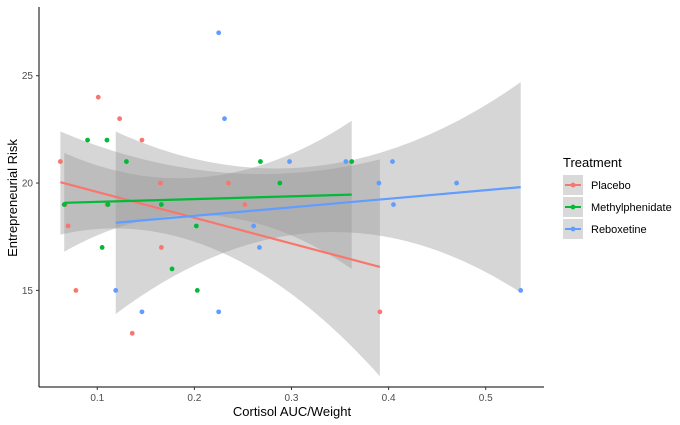 This screenshot has width=680, height=425. What do you see at coordinates (619, 230) in the screenshot?
I see `legend-label-reboxetine: Reboxetine` at bounding box center [619, 230].